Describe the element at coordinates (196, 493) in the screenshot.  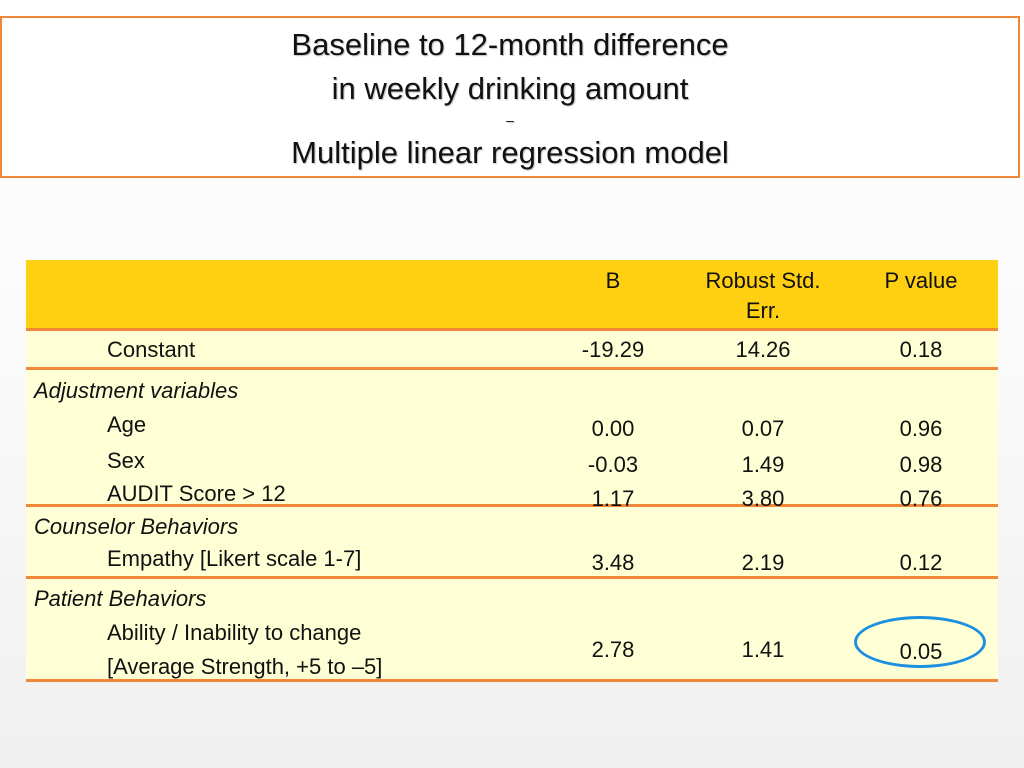
I see `row-label: AUDIT Score > 12` at that location.